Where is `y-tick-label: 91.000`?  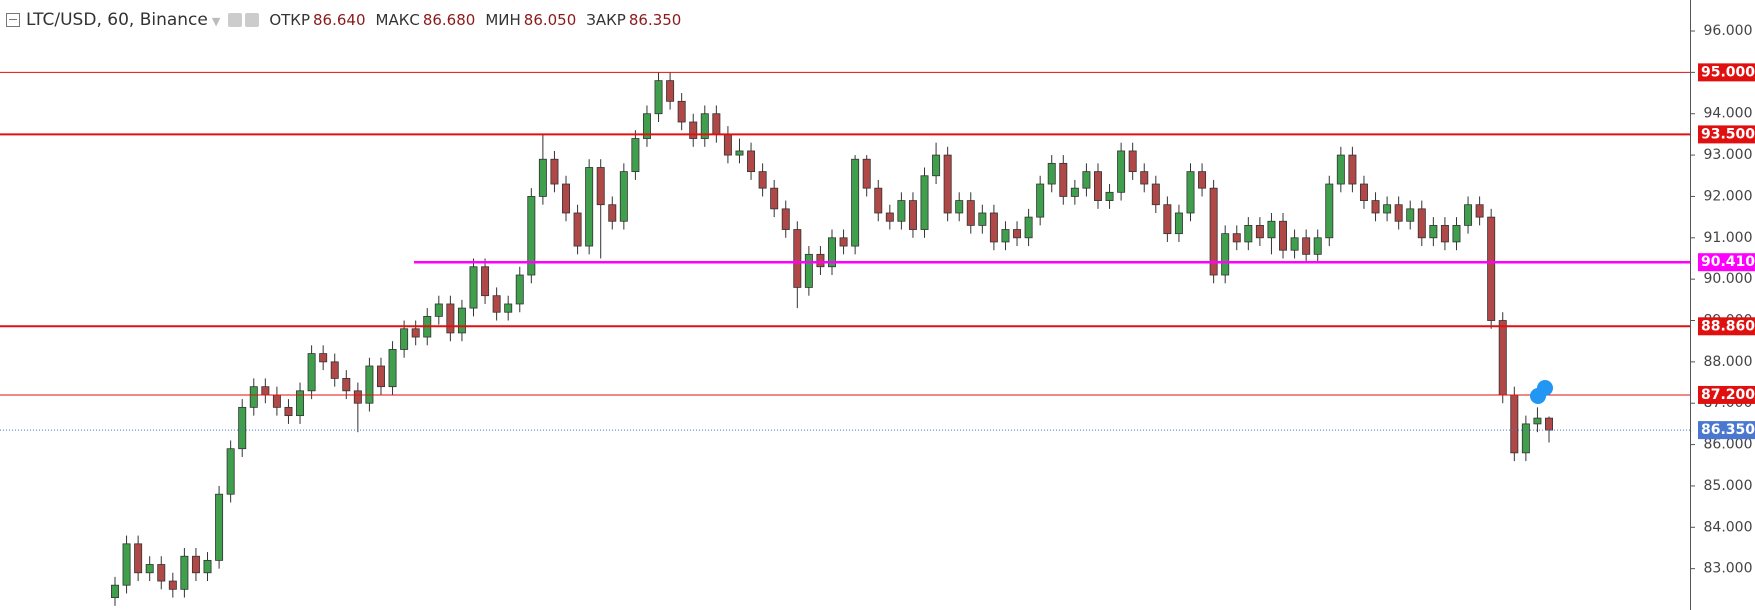 y-tick-label: 91.000 is located at coordinates (1728, 238).